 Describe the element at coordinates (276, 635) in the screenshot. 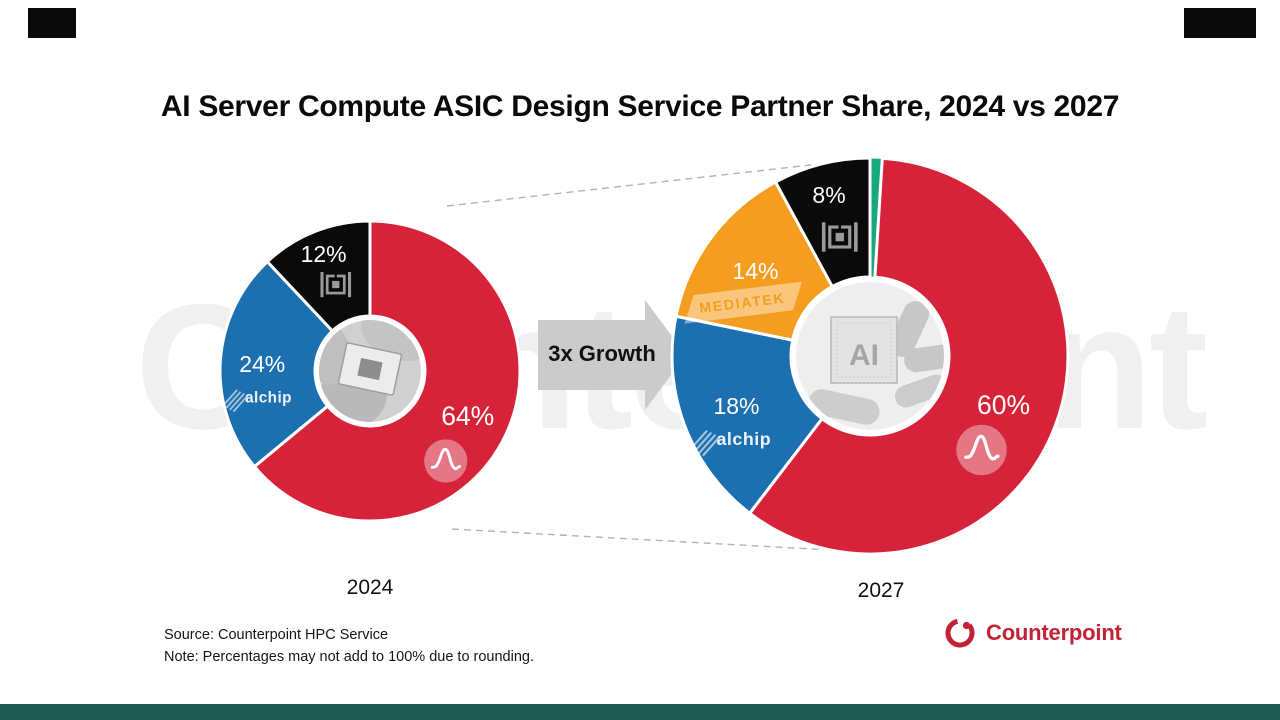

I see `source-text: Source: Counterpoint HPC Service` at that location.